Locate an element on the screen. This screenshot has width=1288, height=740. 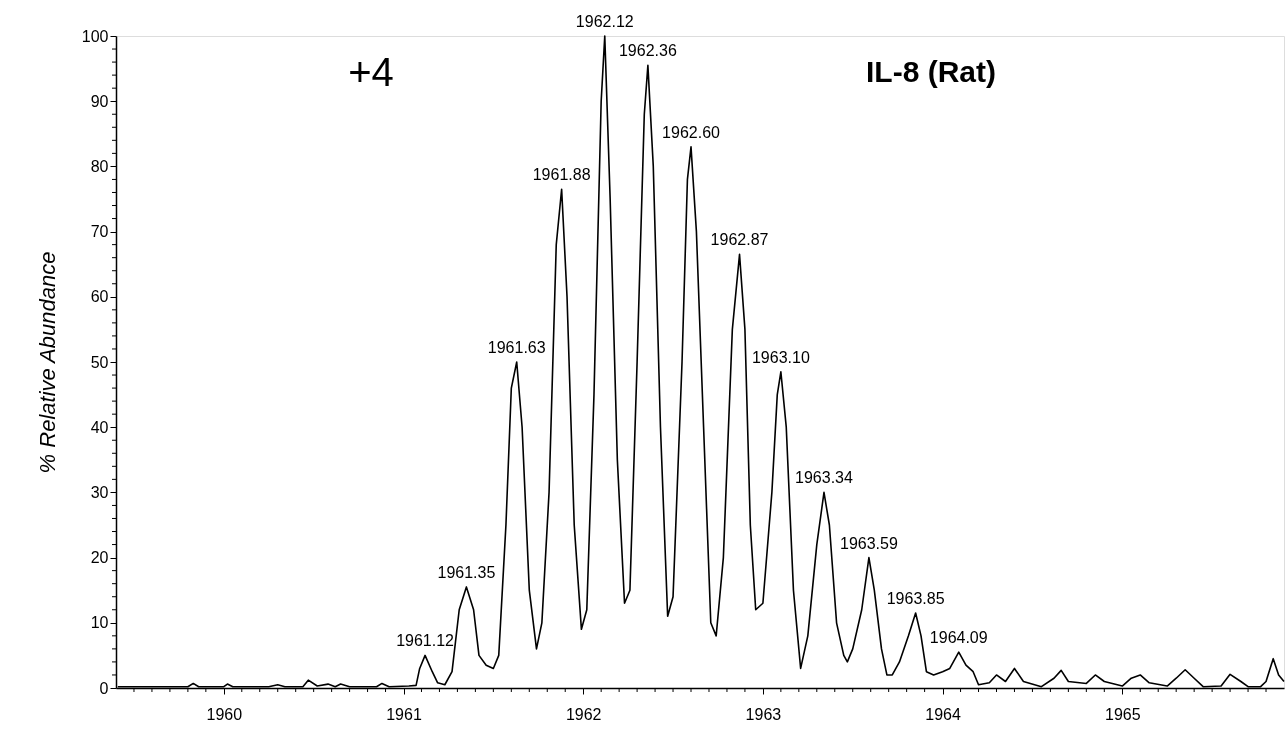
annotation: 1962.36 is located at coordinates (647, 51).